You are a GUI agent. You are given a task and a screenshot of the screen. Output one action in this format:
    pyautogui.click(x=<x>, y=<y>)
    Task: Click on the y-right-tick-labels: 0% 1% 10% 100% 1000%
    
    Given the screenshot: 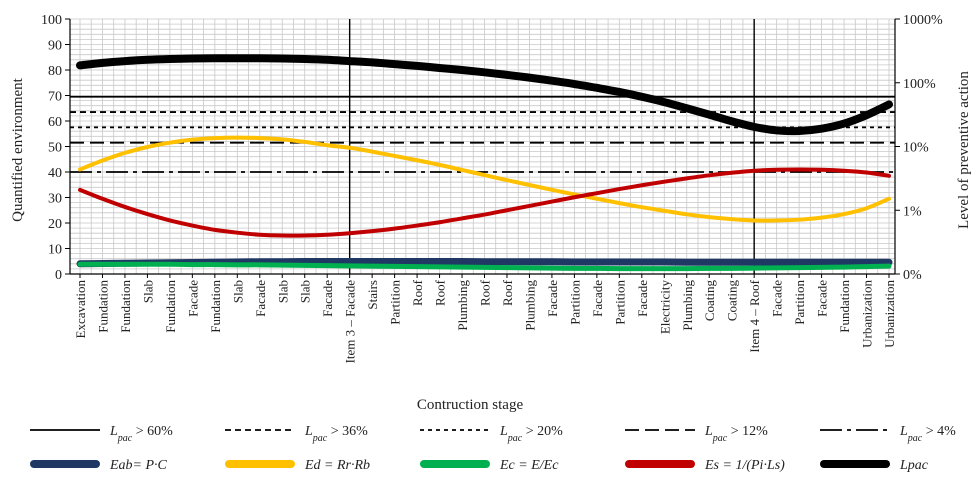 What is the action you would take?
    pyautogui.click(x=919, y=148)
    